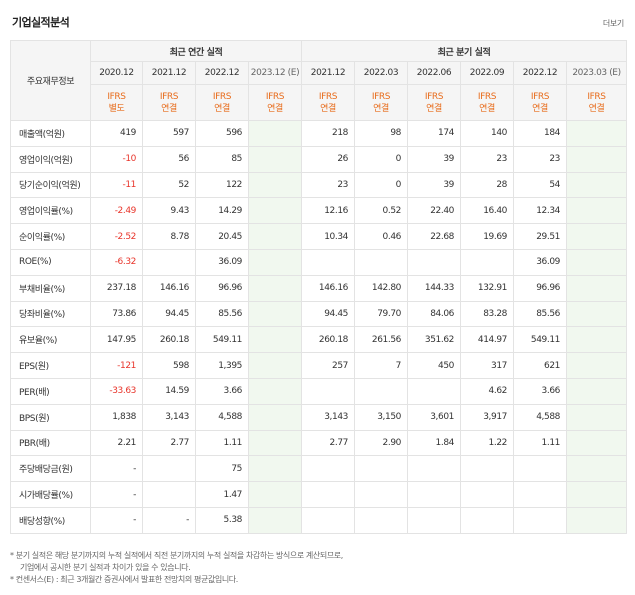  I want to click on quarter-value-cell: 19.69, so click(487, 236).